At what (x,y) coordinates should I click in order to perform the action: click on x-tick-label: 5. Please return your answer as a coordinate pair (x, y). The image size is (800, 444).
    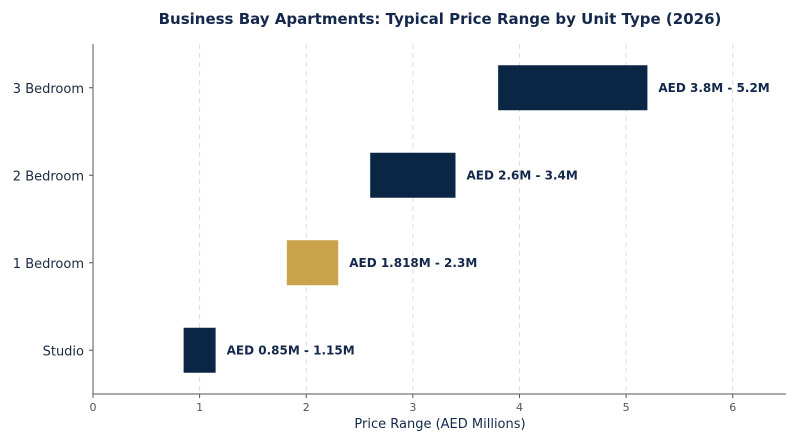
    Looking at the image, I should click on (626, 407).